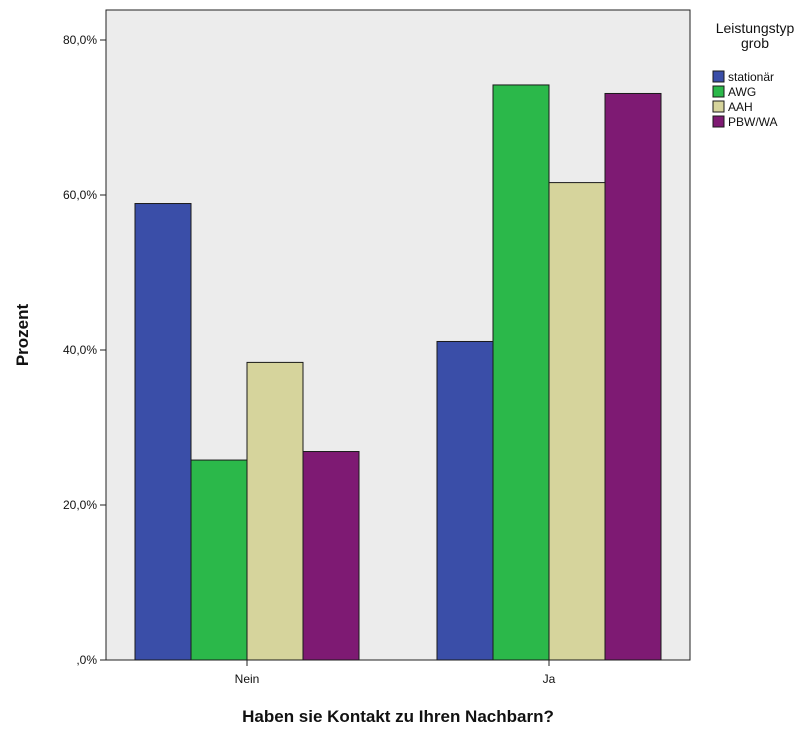  Describe the element at coordinates (398, 716) in the screenshot. I see `x-axis-title: Haben sie Kontakt zu Ihren Nachbarn?` at that location.